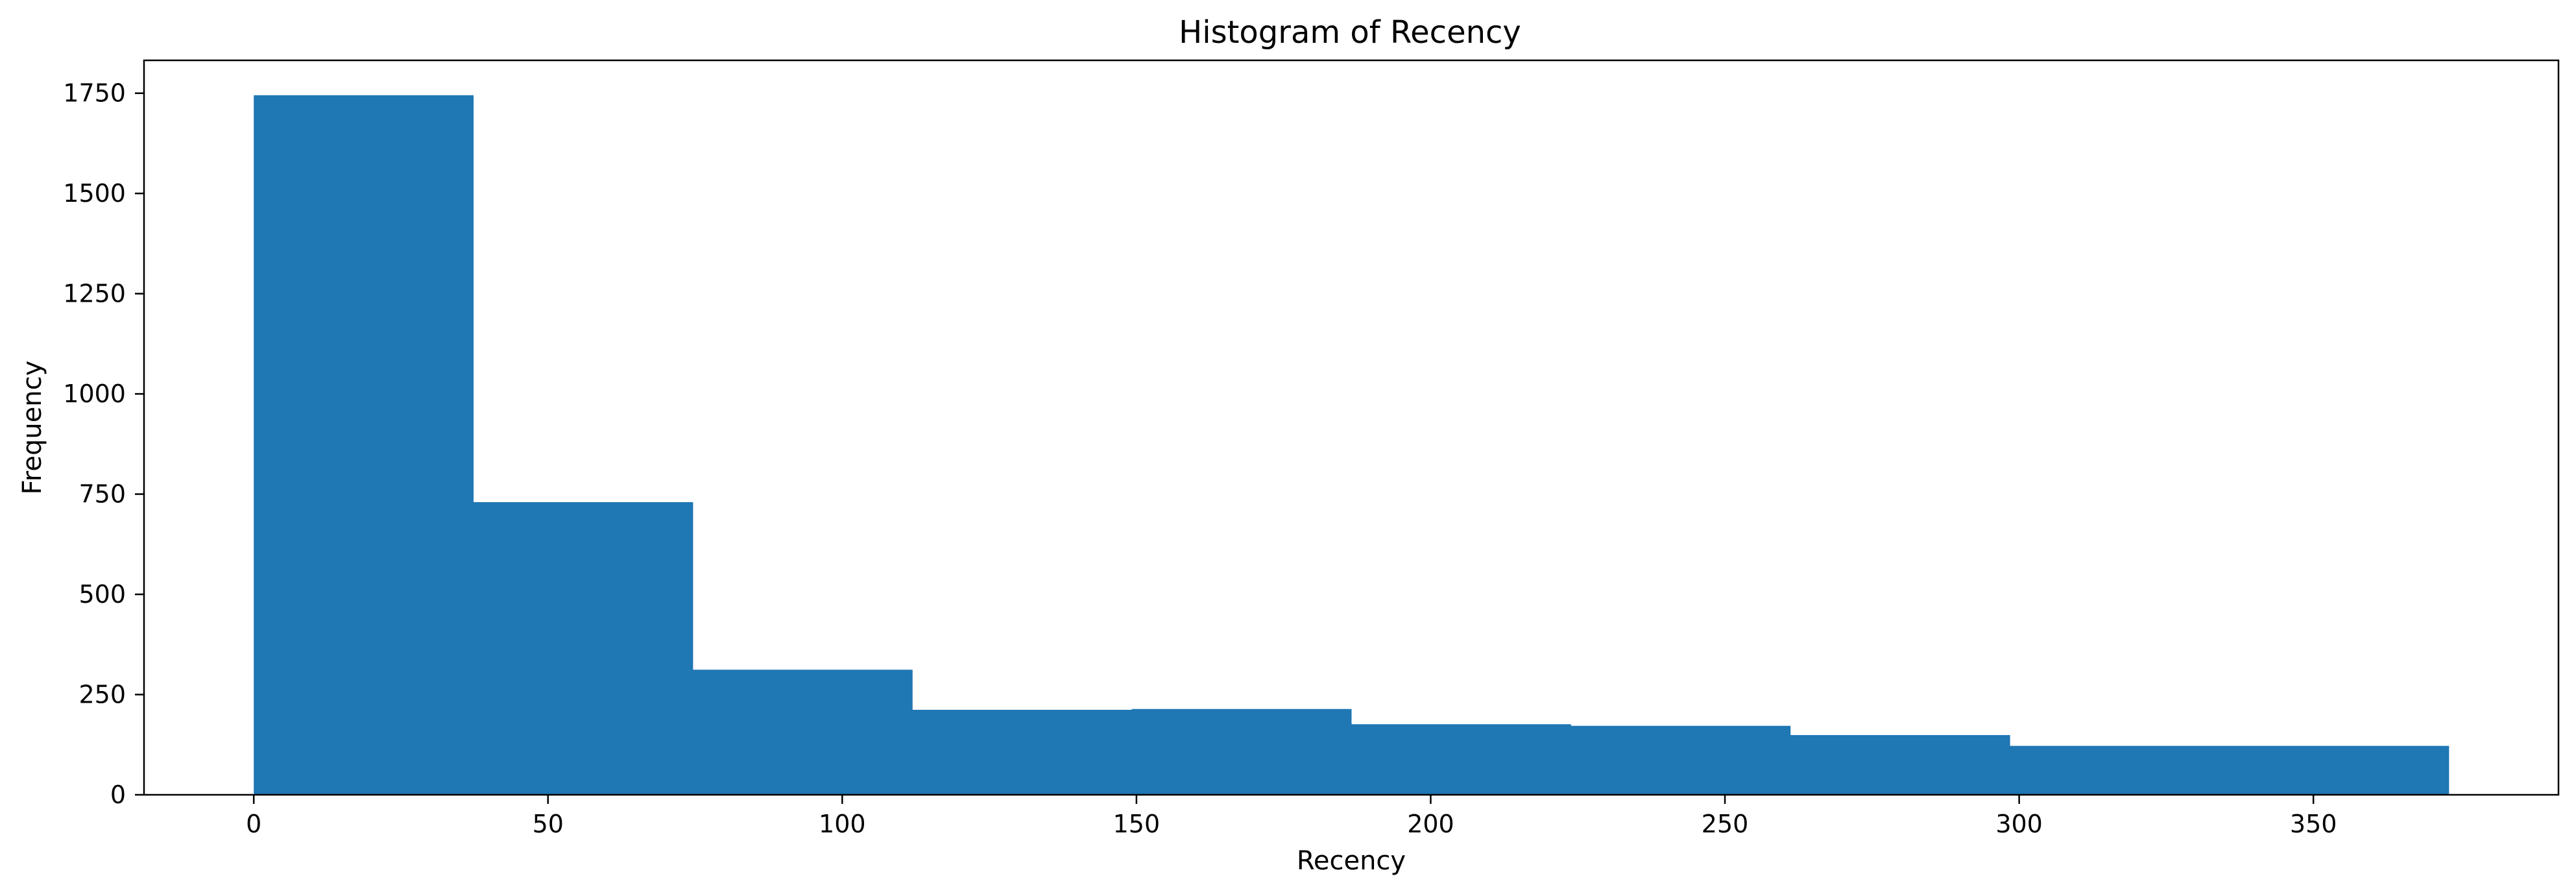  I want to click on x-tick-label: 200, so click(1430, 824).